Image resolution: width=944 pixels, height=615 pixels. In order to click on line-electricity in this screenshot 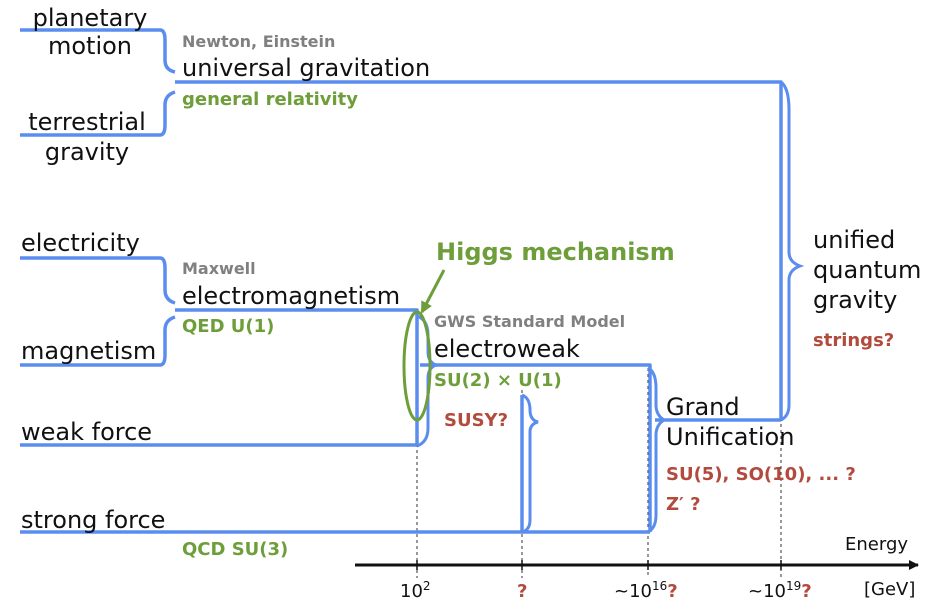, I will do `click(98, 280)`.